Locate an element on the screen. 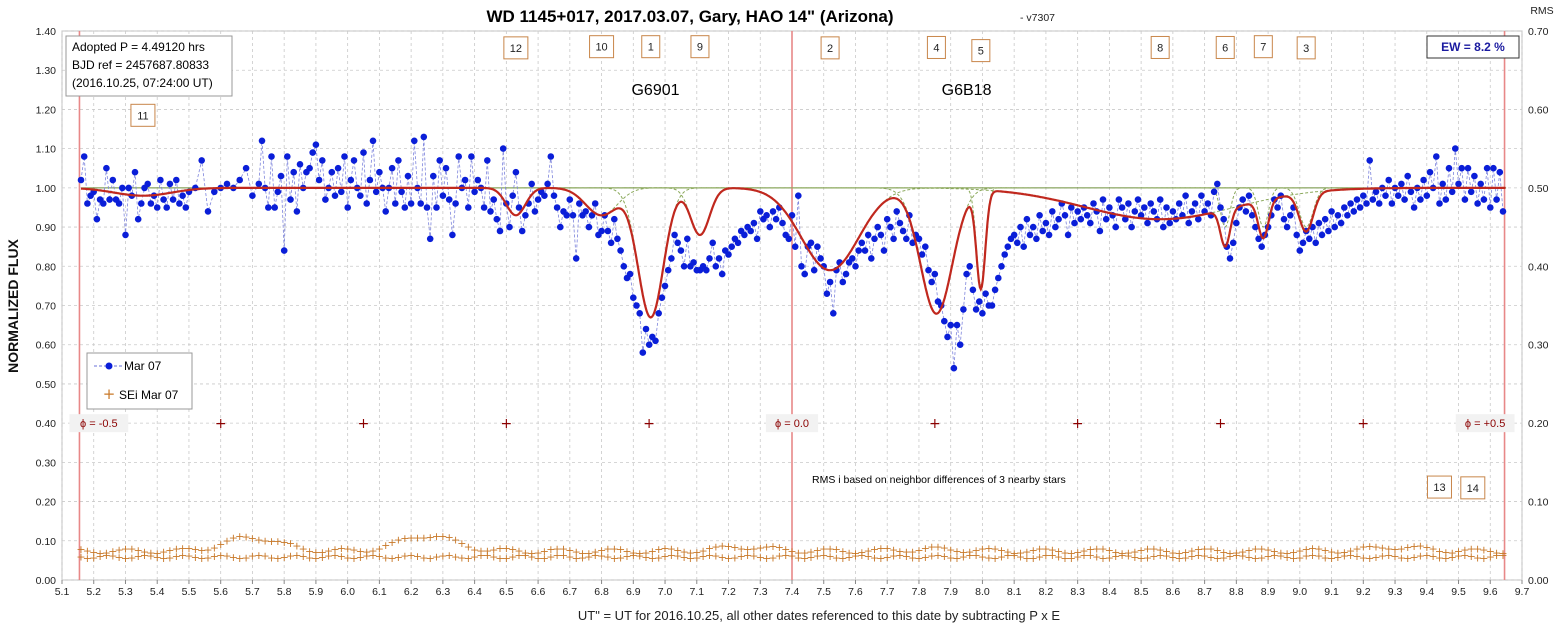  phase-label-bg is located at coordinates (792, 423).